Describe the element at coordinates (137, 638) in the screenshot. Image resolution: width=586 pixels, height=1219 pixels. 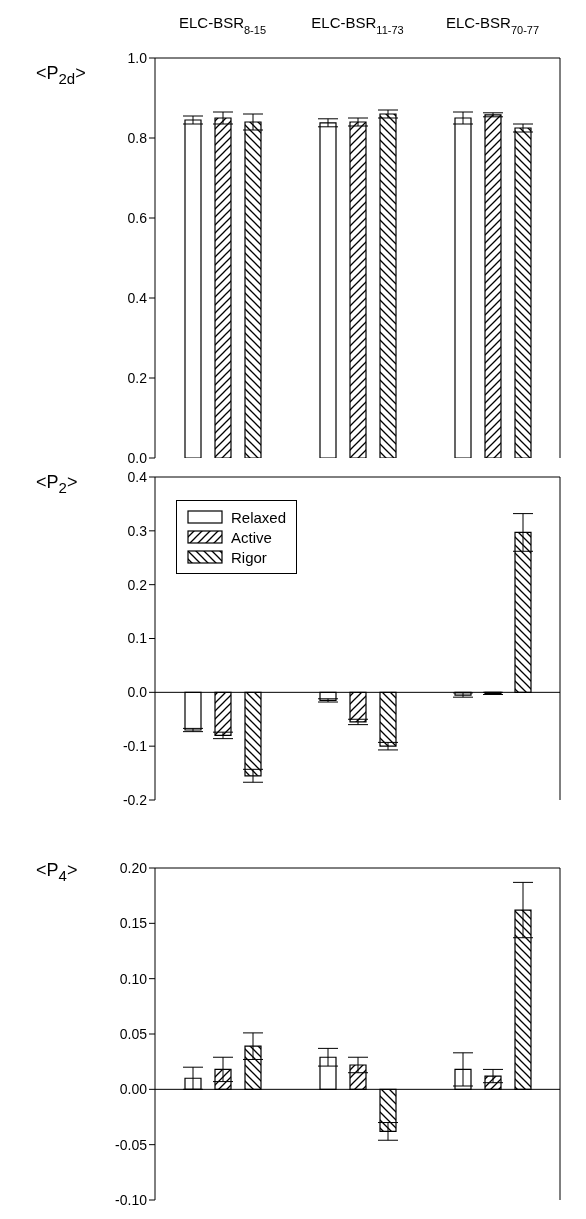
I see `y-tick-label: 0.1` at that location.